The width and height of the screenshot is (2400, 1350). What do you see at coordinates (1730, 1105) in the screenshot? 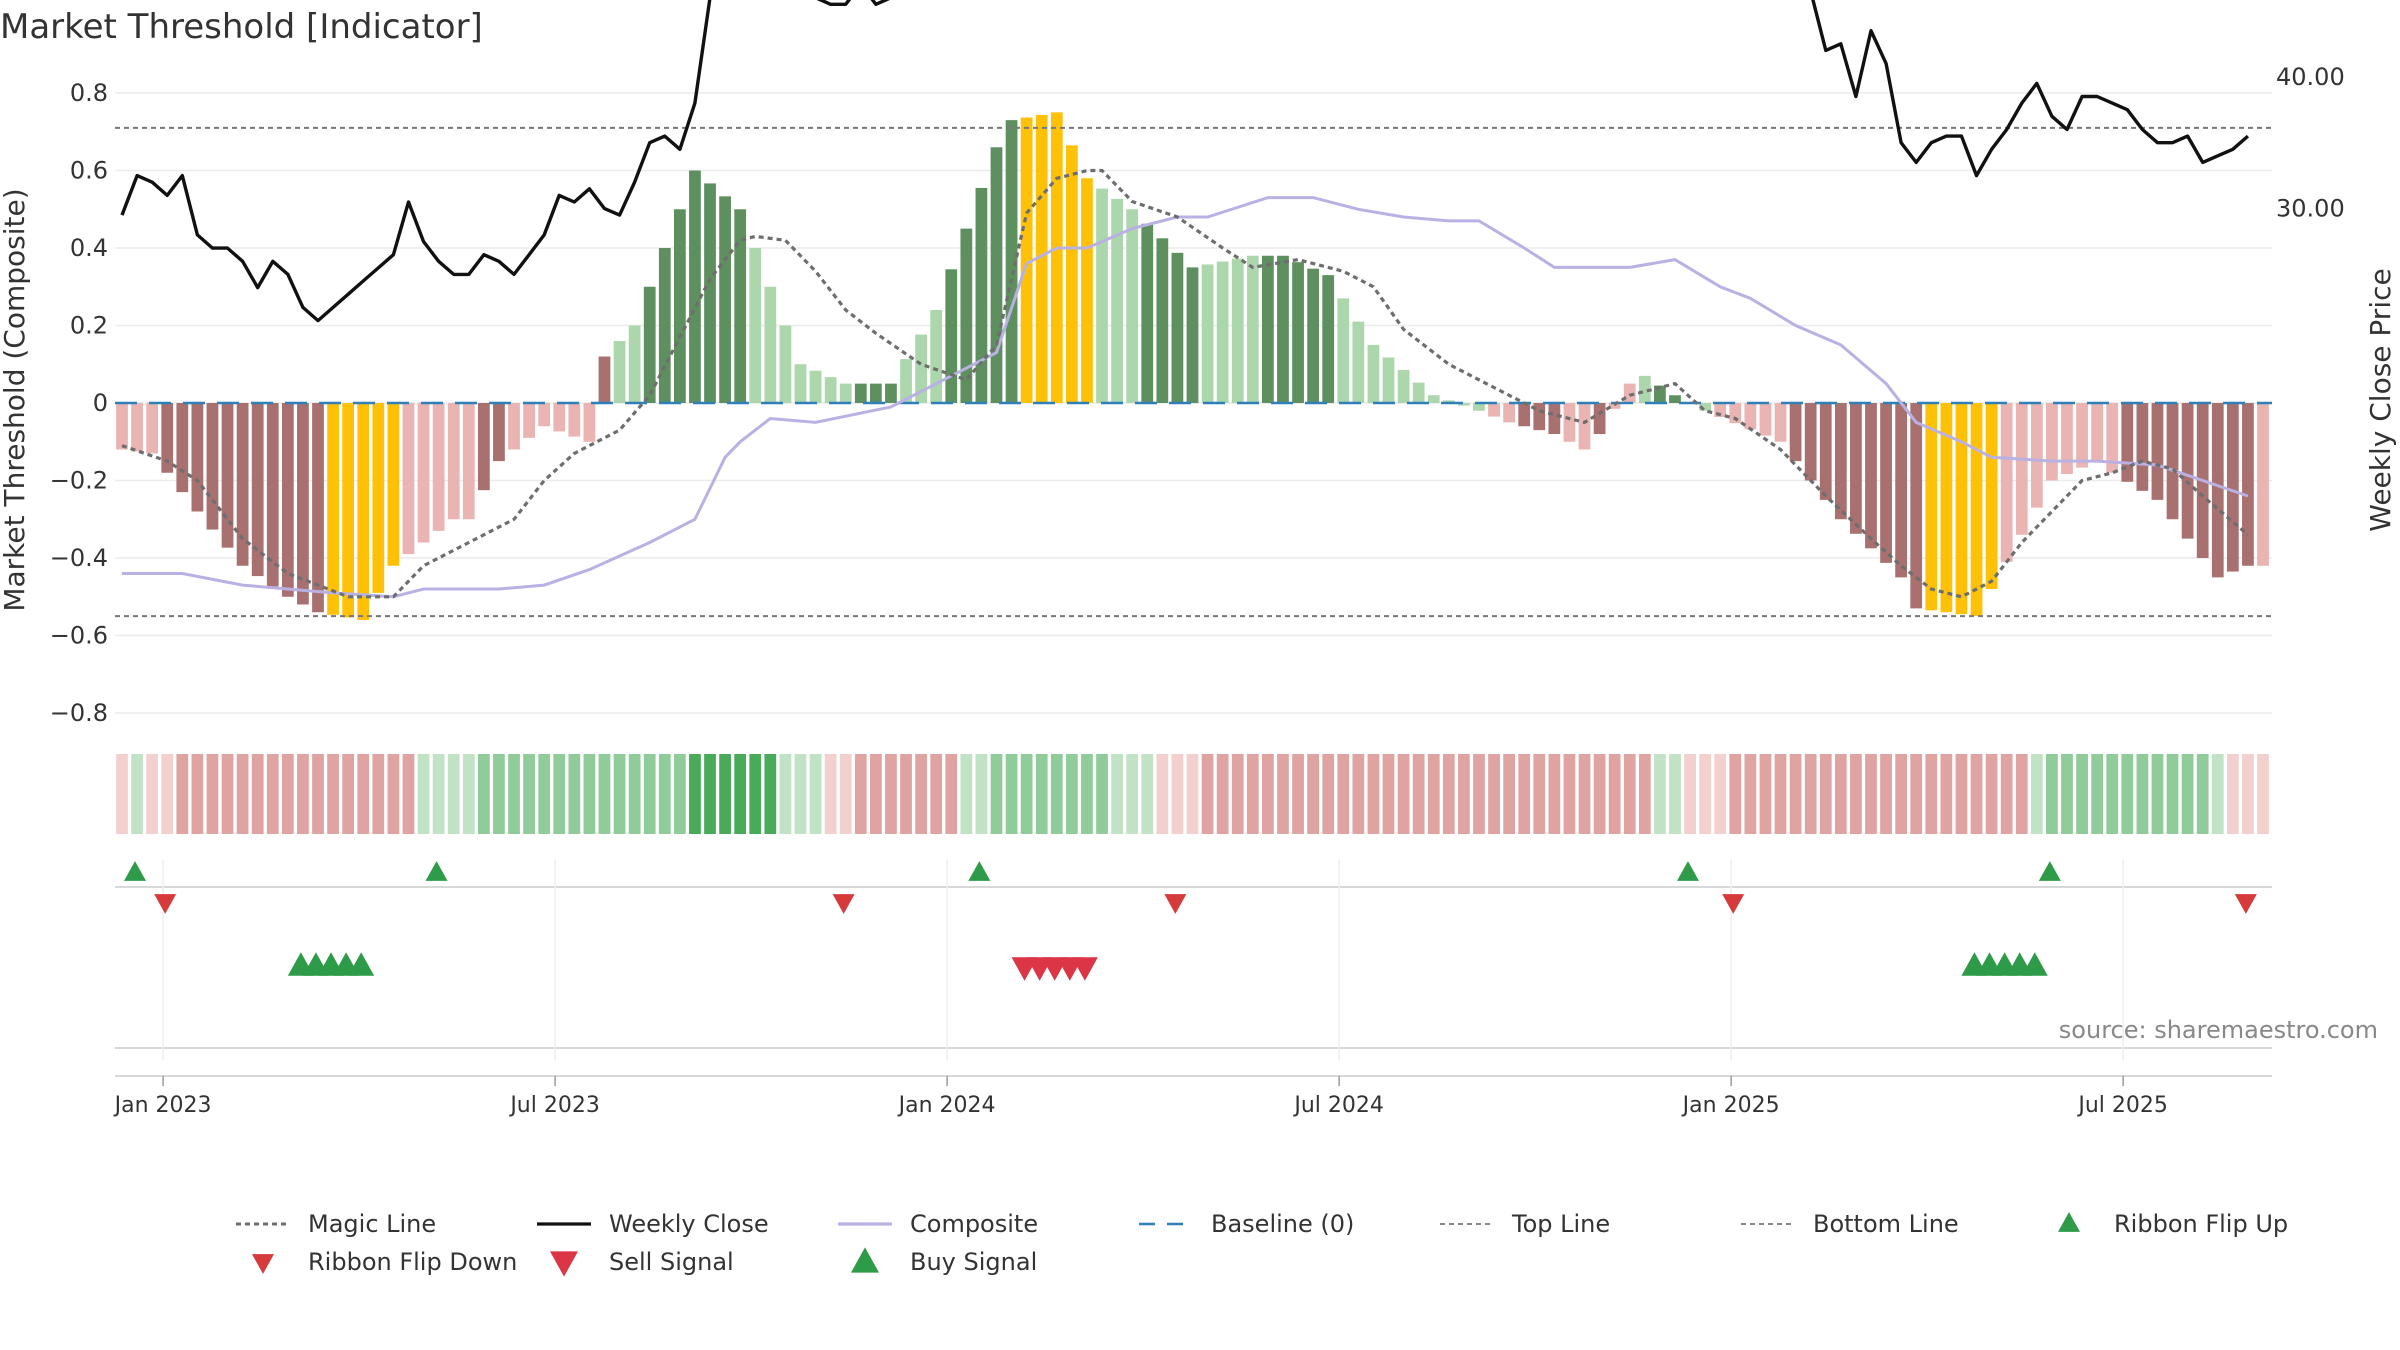
I see `x-tick-label: Jan 2025` at bounding box center [1730, 1105].